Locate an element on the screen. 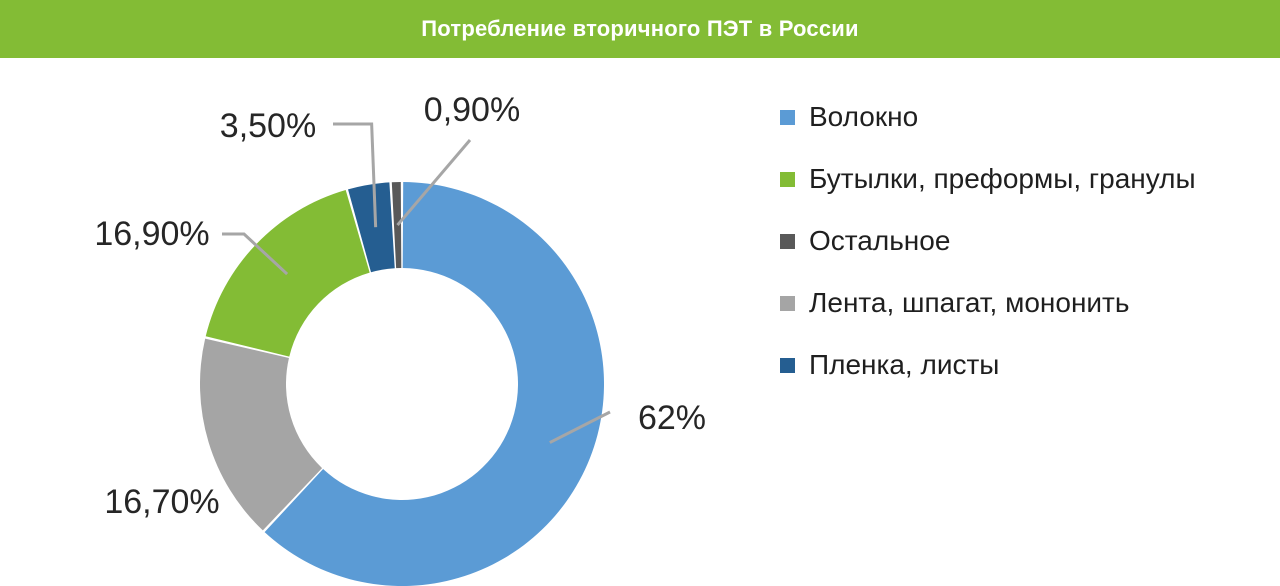 The width and height of the screenshot is (1280, 586). legend-label: Волокно is located at coordinates (864, 116).